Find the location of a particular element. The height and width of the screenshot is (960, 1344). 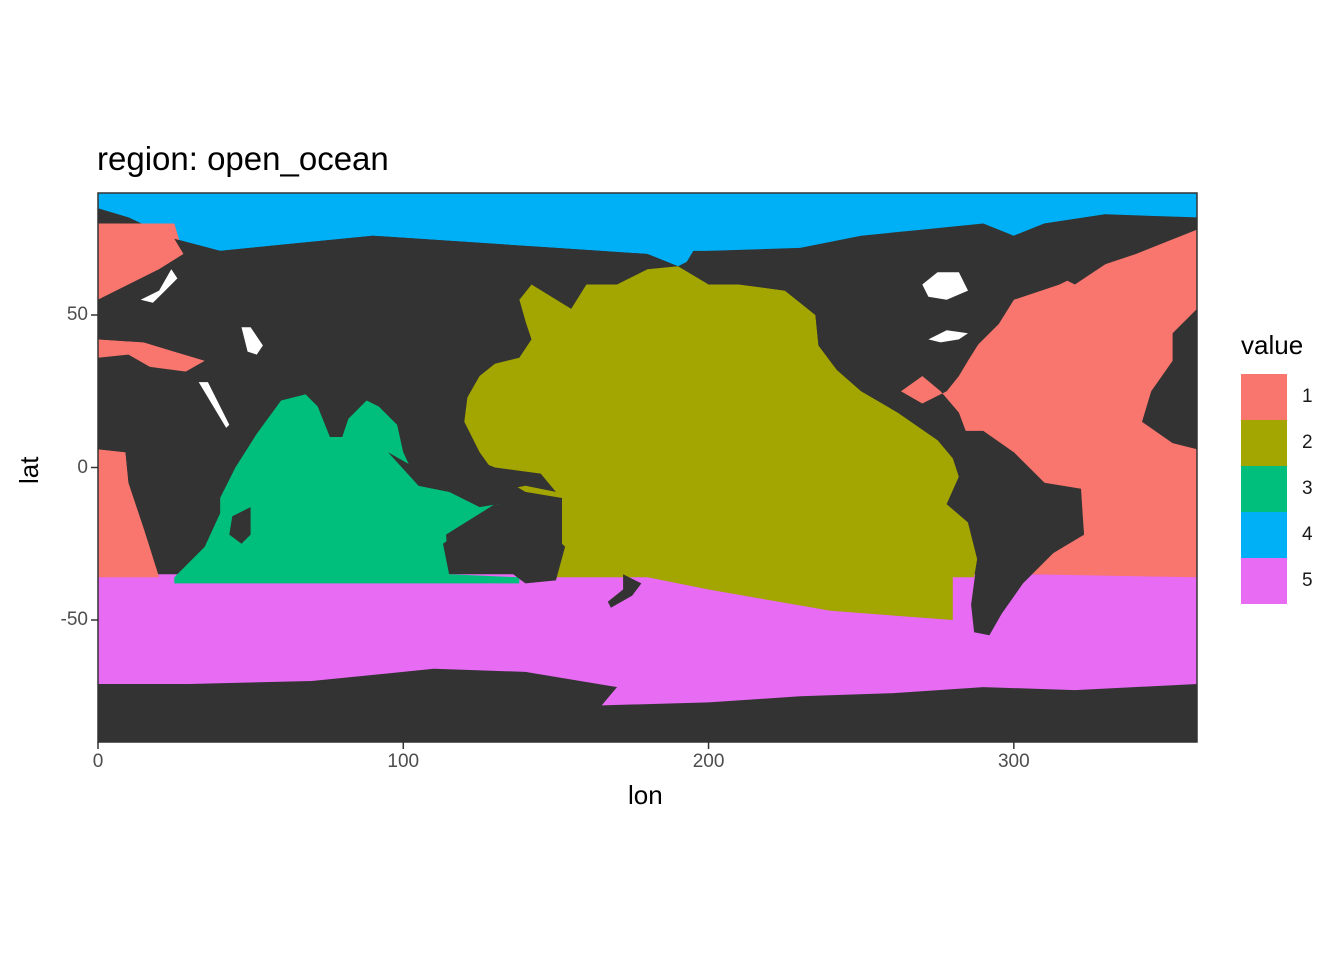

land-new-zealand is located at coordinates (624, 591).